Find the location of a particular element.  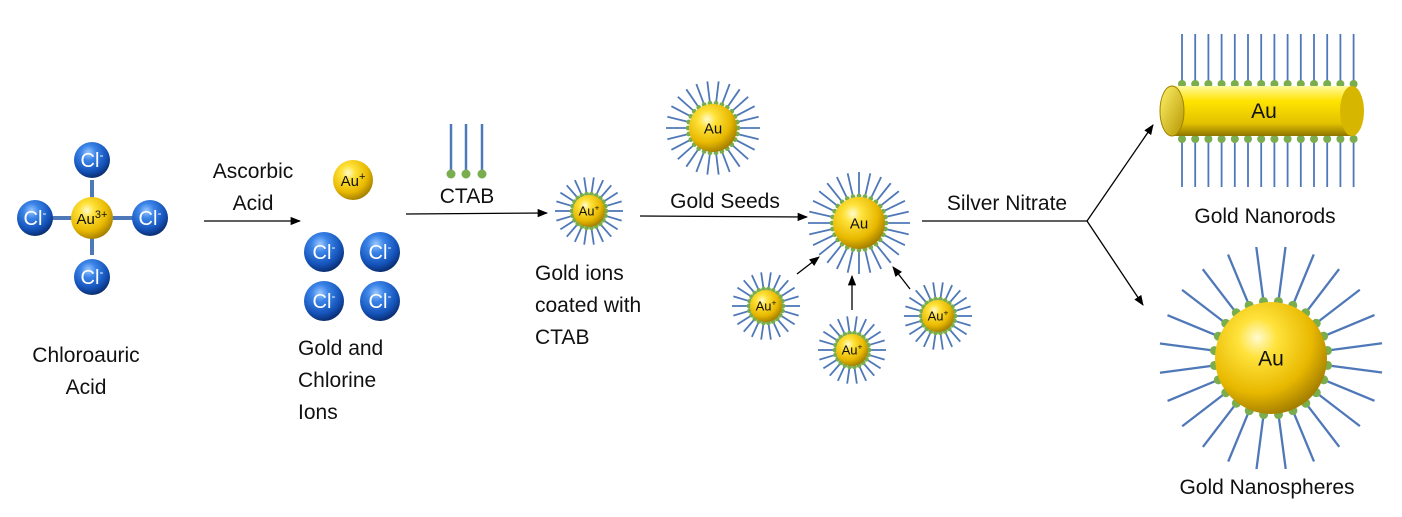

ctab-coated-particle: Au is located at coordinates (859, 223).